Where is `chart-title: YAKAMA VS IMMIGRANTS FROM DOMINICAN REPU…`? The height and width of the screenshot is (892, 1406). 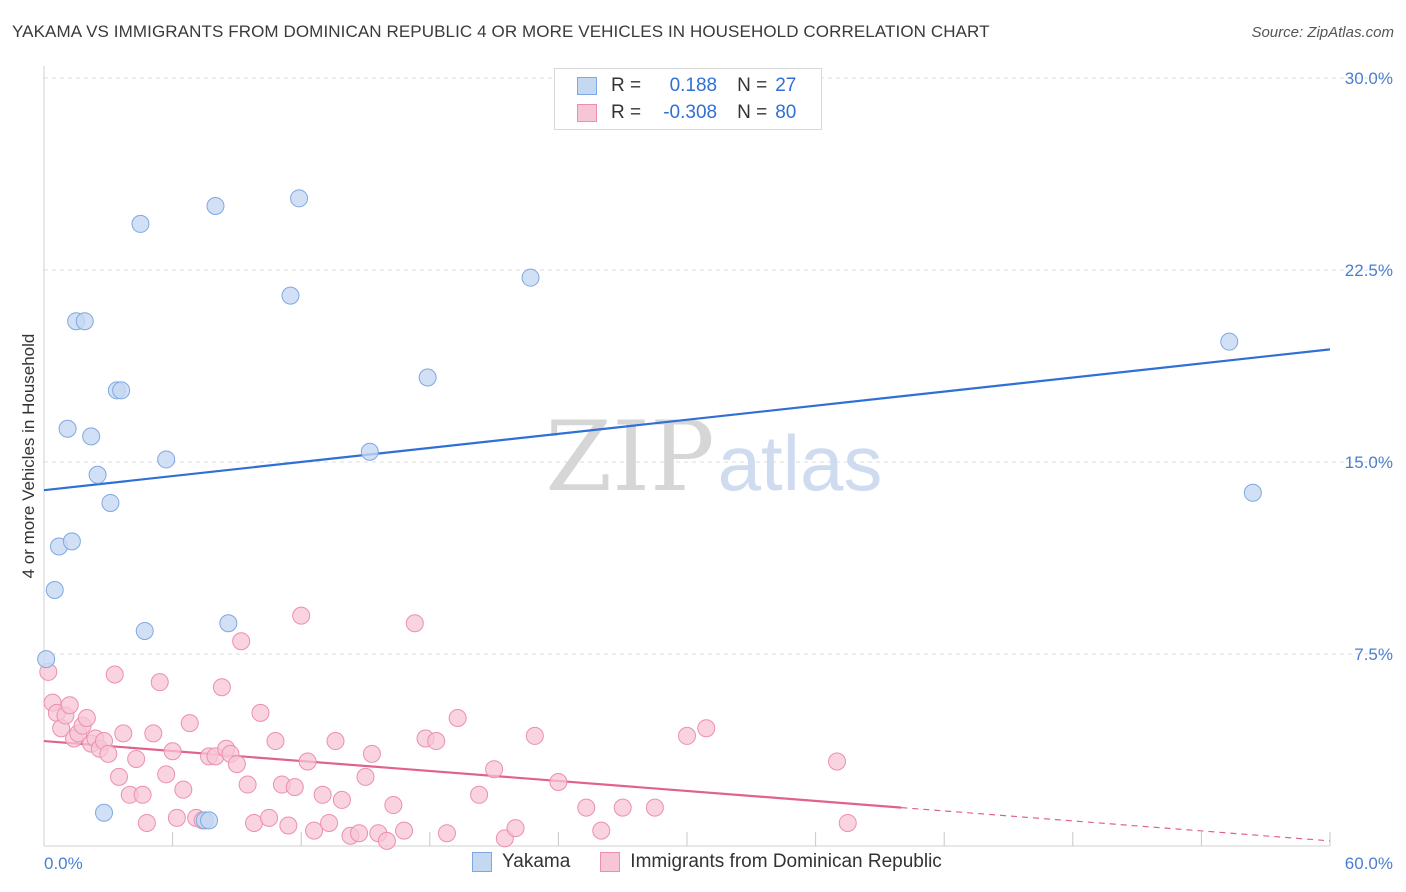
chart-title: YAKAMA VS IMMIGRANTS FROM DOMINICAN REPU… is located at coordinates (501, 31).